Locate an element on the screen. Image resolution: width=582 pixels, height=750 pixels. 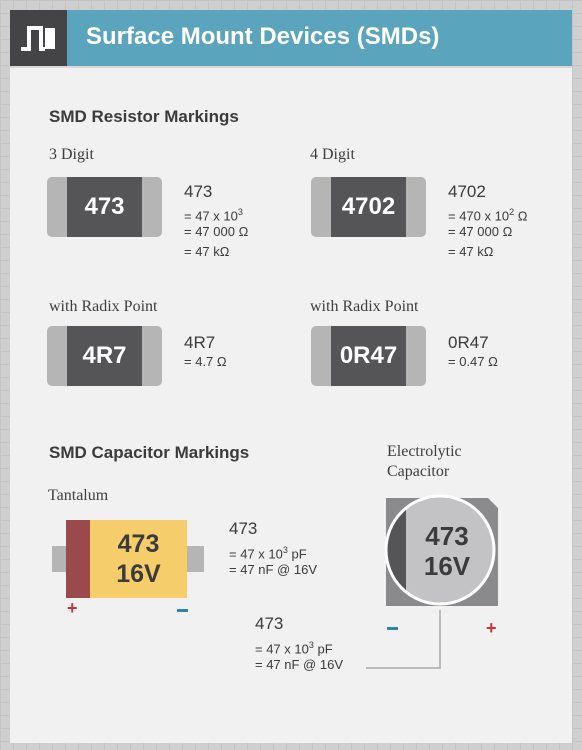
header-bar: Surface Mount Devices (SMDs) is located at coordinates (291, 39).